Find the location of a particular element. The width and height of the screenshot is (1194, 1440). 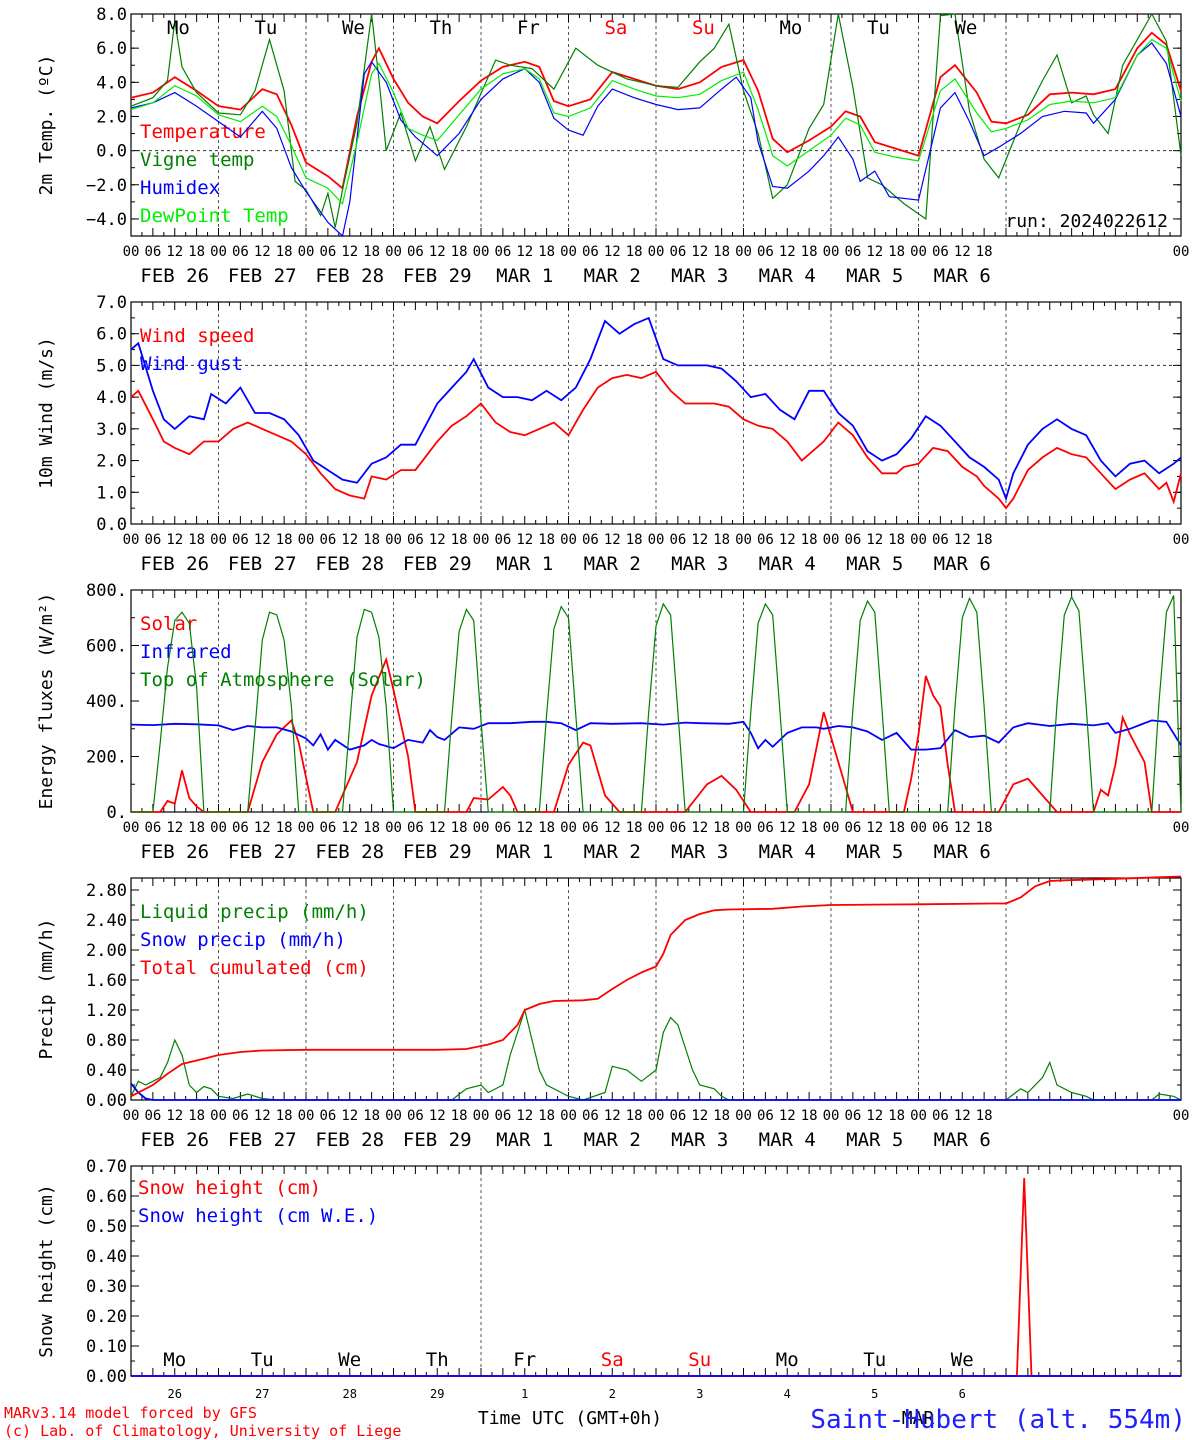

y-axis-label: 2m Temp. (ºC) is located at coordinates (46, 125).